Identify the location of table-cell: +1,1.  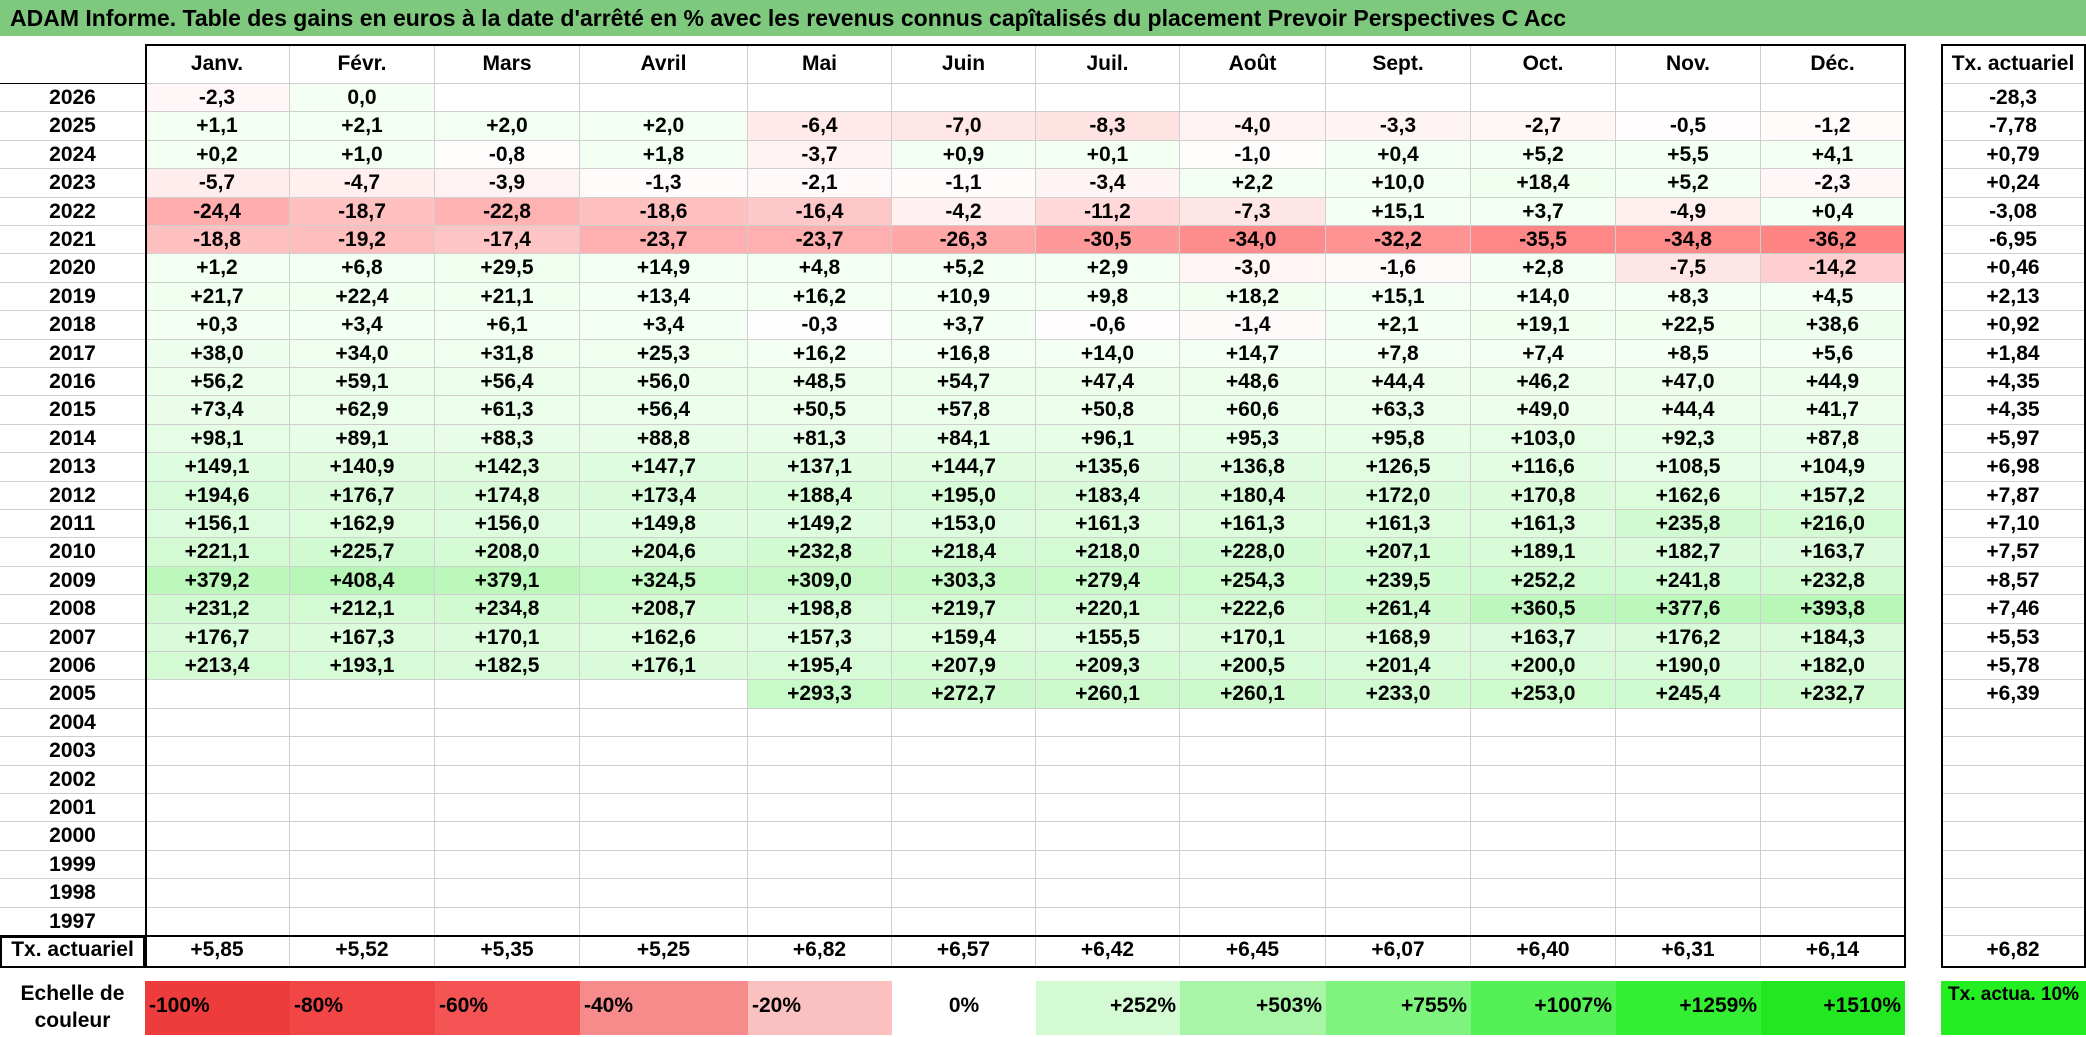
(217, 126).